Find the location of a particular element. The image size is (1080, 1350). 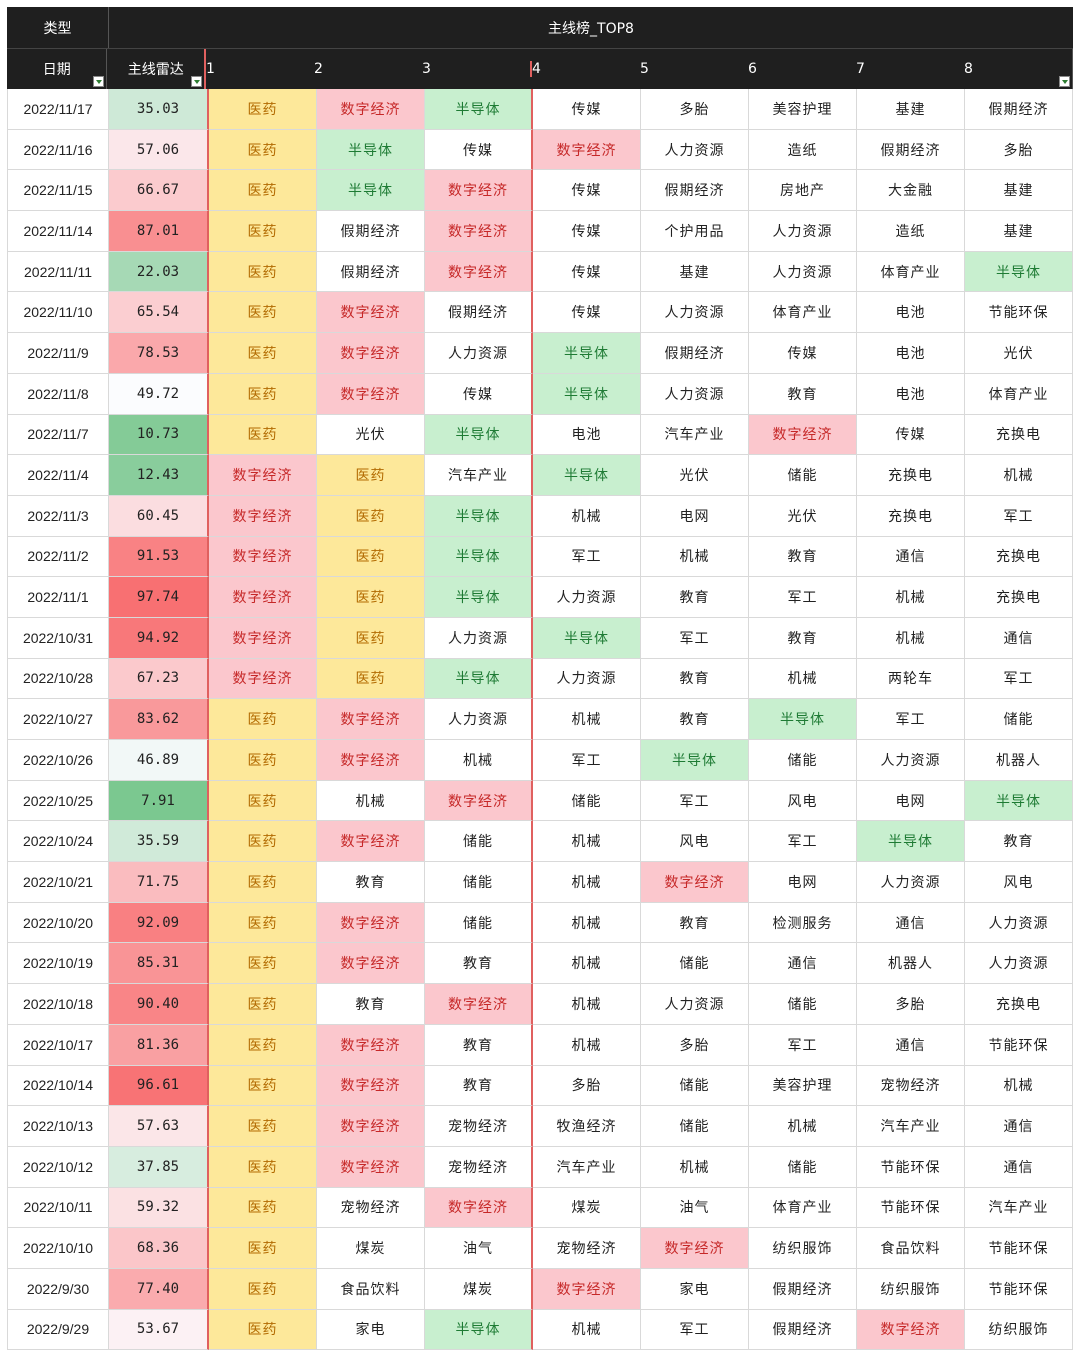

radar-cell: 59.32 is located at coordinates (159, 1208).